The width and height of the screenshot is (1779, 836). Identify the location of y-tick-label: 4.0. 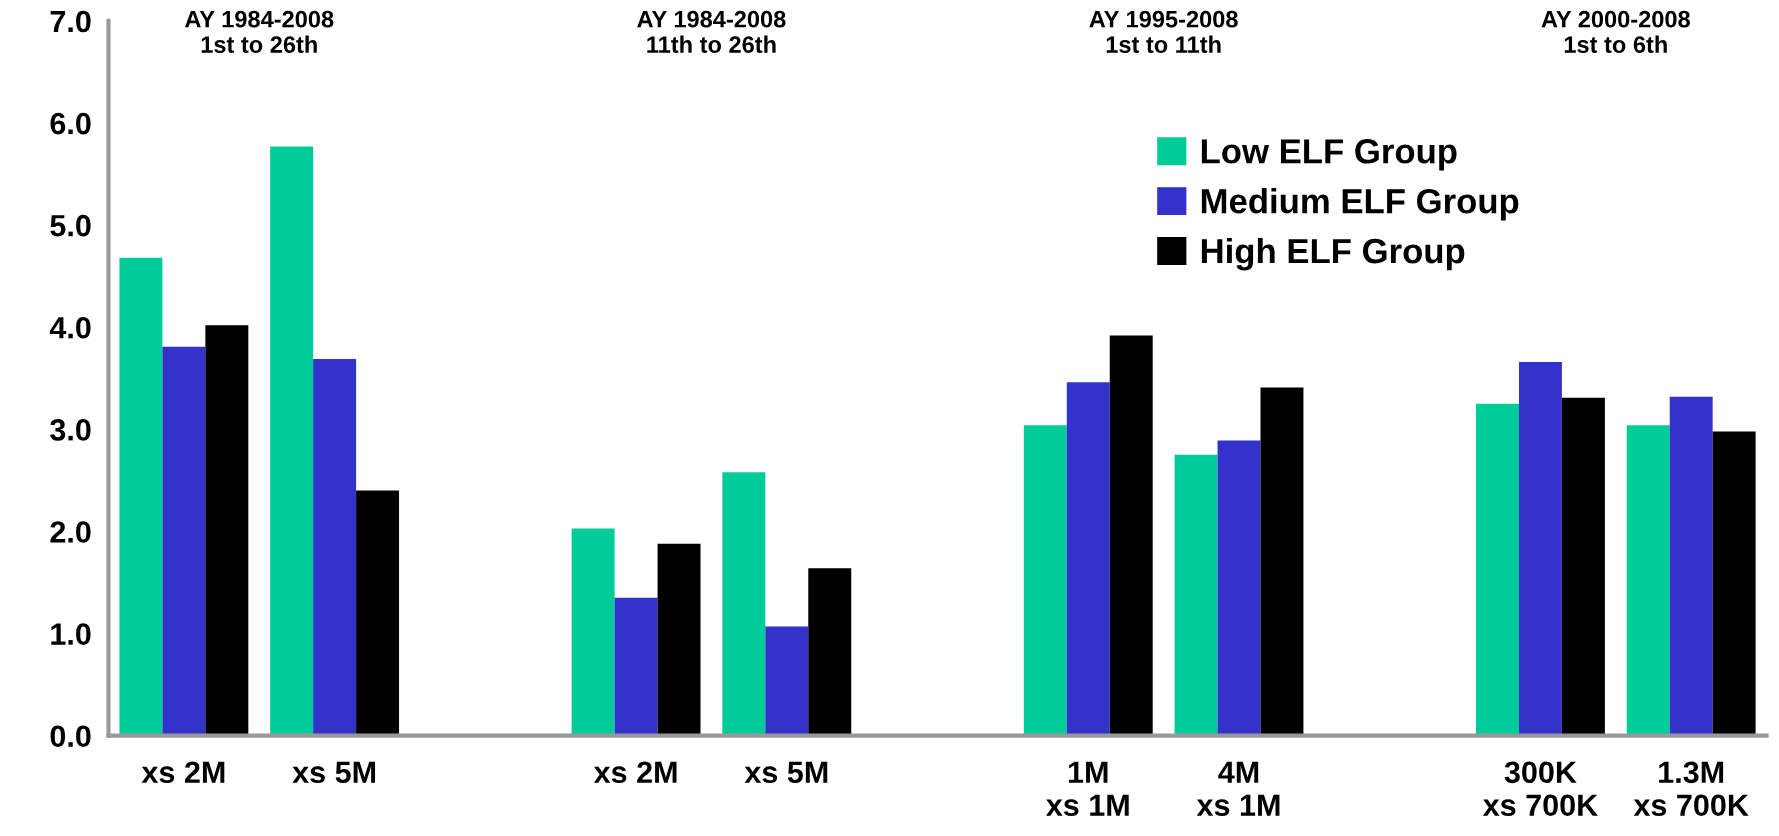
(70, 327).